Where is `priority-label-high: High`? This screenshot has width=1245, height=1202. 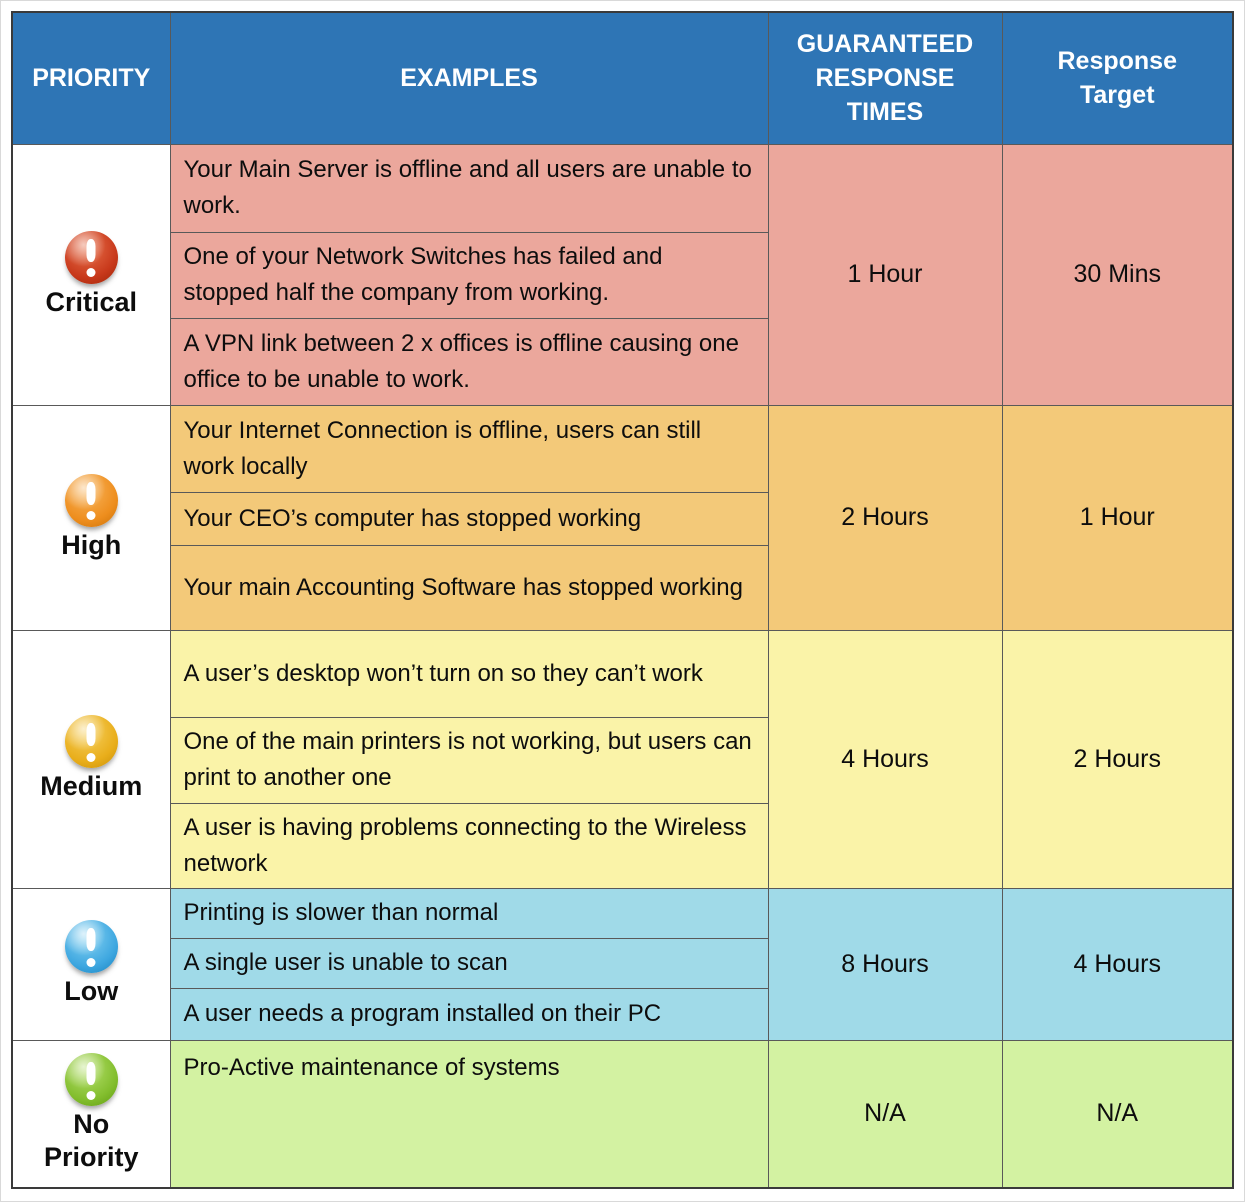 priority-label-high: High is located at coordinates (91, 544).